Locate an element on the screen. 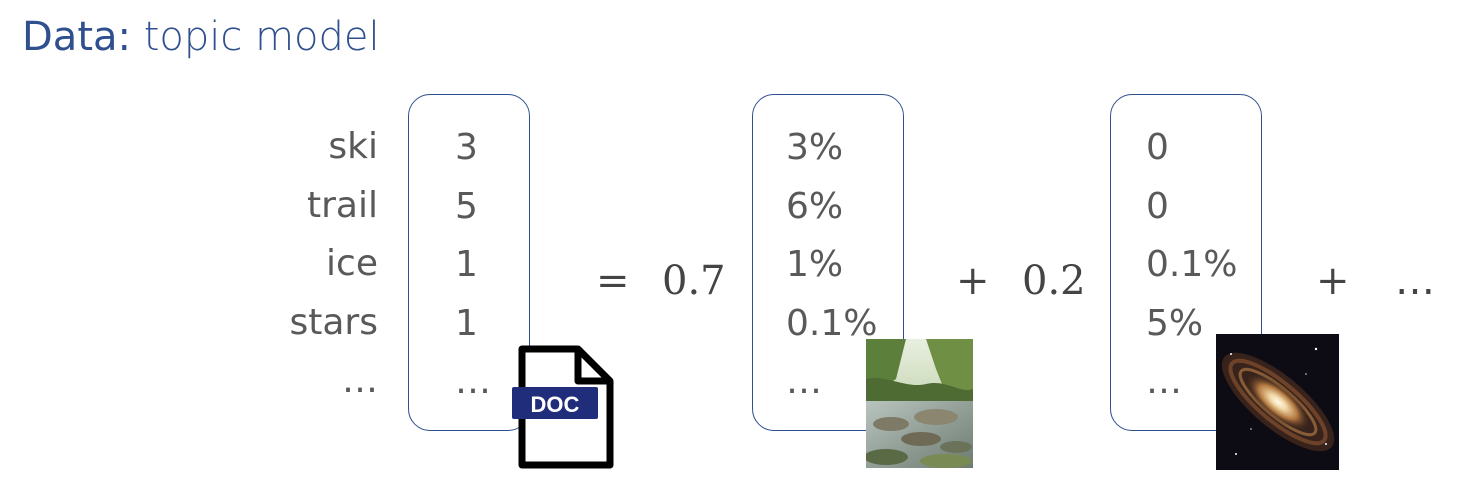  title-strong: Data: is located at coordinates (76, 37).